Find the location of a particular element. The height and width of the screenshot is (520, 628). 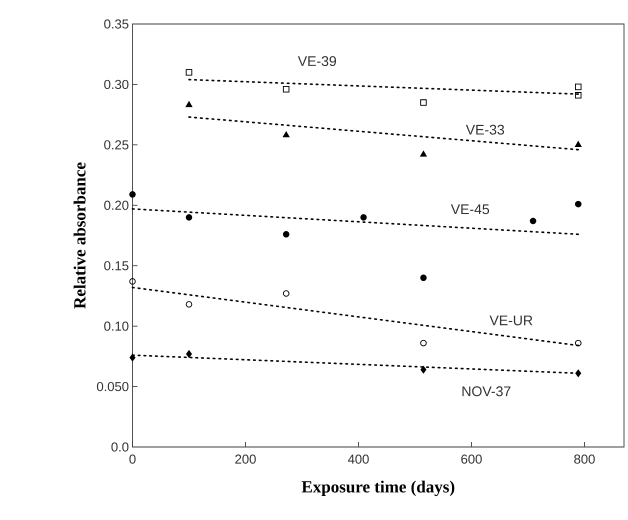

y-axis-title: Relative absorbance is located at coordinates (80, 235).